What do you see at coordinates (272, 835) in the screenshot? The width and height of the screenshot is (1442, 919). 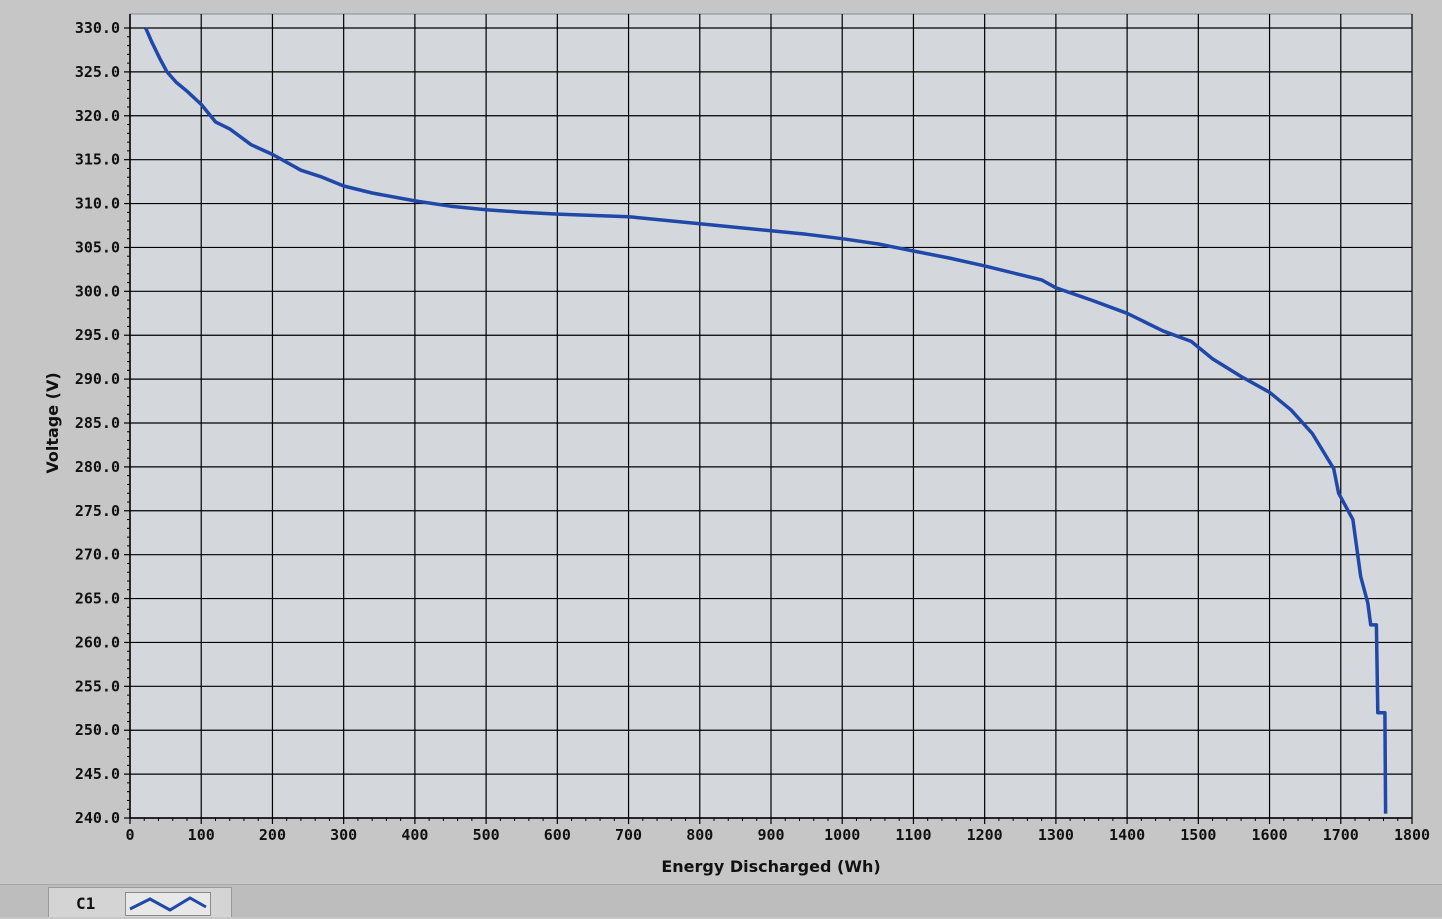 I see `x-tick-label: 200` at bounding box center [272, 835].